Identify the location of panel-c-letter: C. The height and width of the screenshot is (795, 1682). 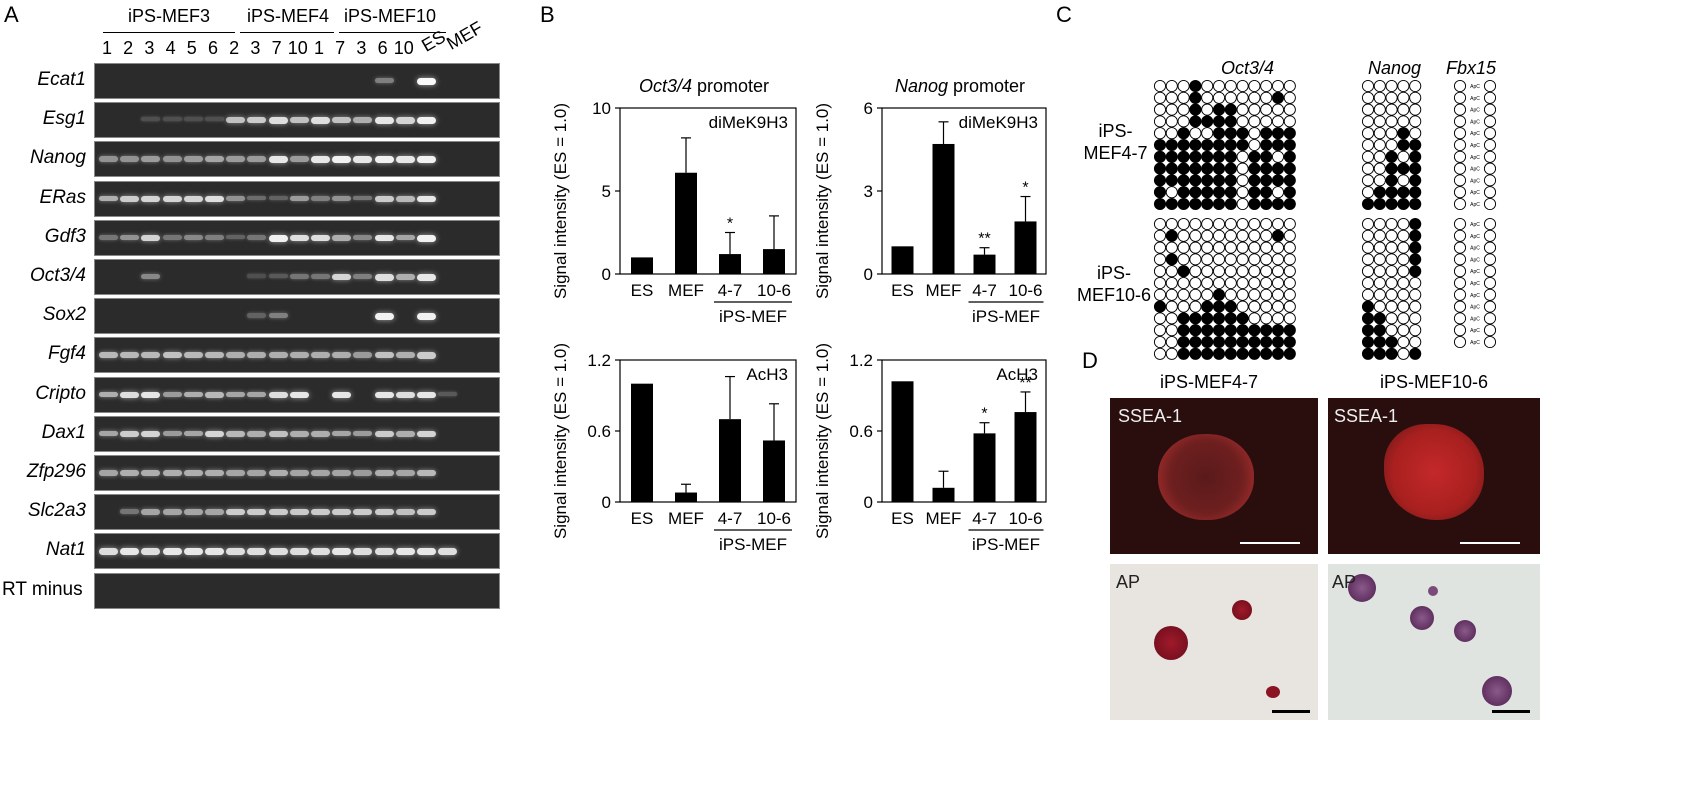
(1064, 14).